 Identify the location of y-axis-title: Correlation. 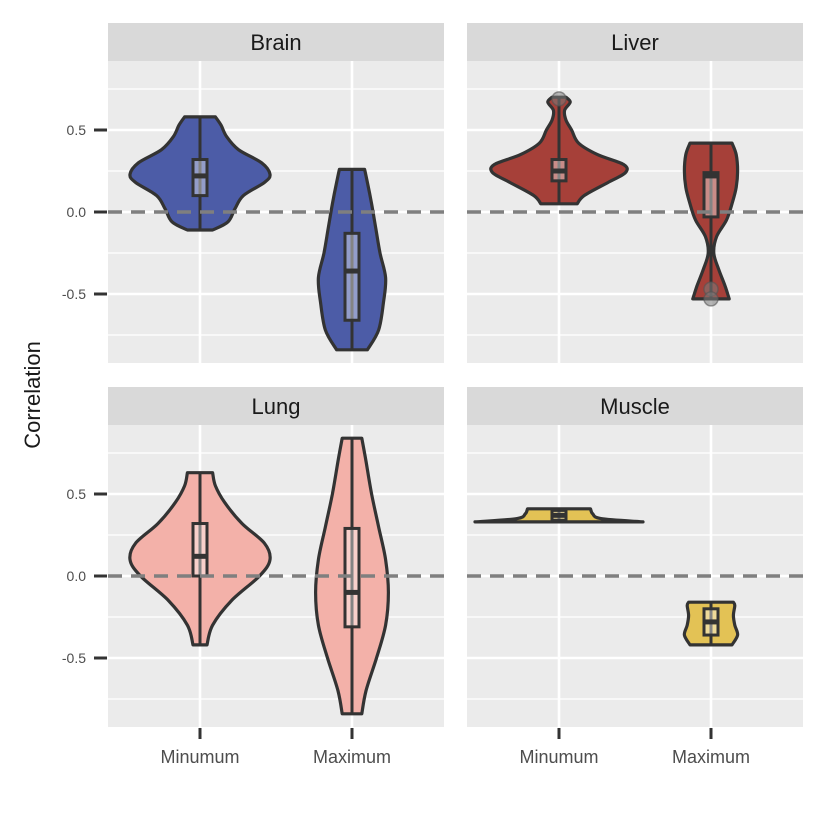
(32, 395).